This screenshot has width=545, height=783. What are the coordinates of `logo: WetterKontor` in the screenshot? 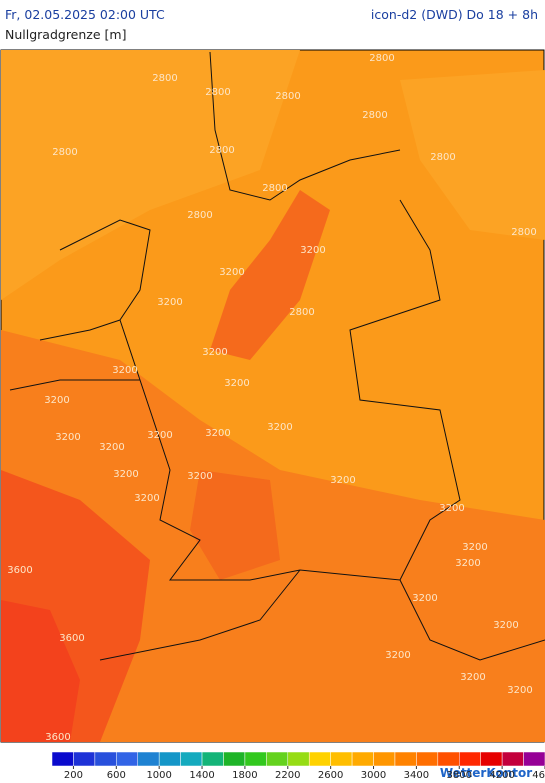 It's located at (486, 773).